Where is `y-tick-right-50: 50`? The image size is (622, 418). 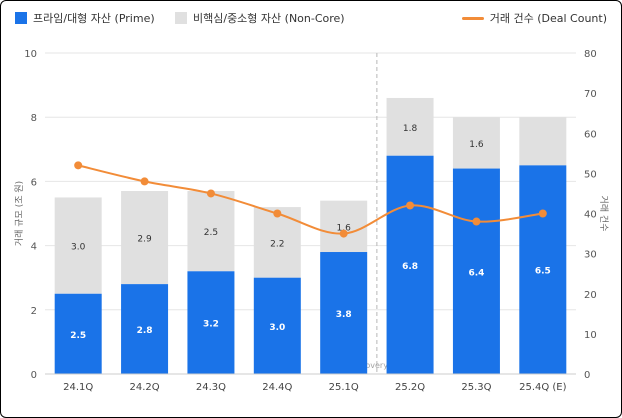
y-tick-right-50: 50 is located at coordinates (590, 174).